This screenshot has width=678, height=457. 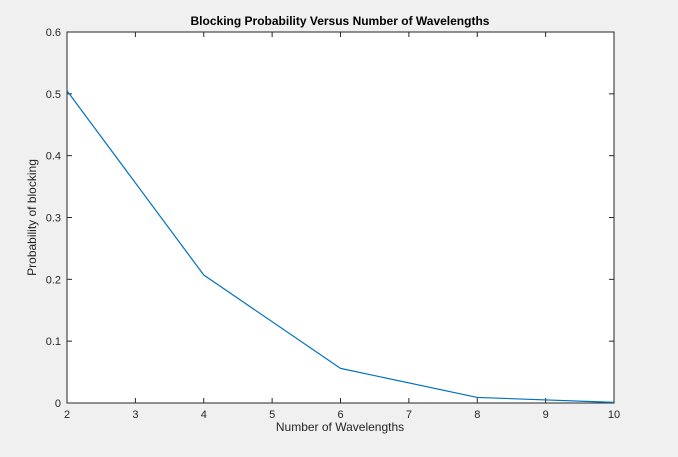 What do you see at coordinates (477, 415) in the screenshot?
I see `x-tick-label: 8` at bounding box center [477, 415].